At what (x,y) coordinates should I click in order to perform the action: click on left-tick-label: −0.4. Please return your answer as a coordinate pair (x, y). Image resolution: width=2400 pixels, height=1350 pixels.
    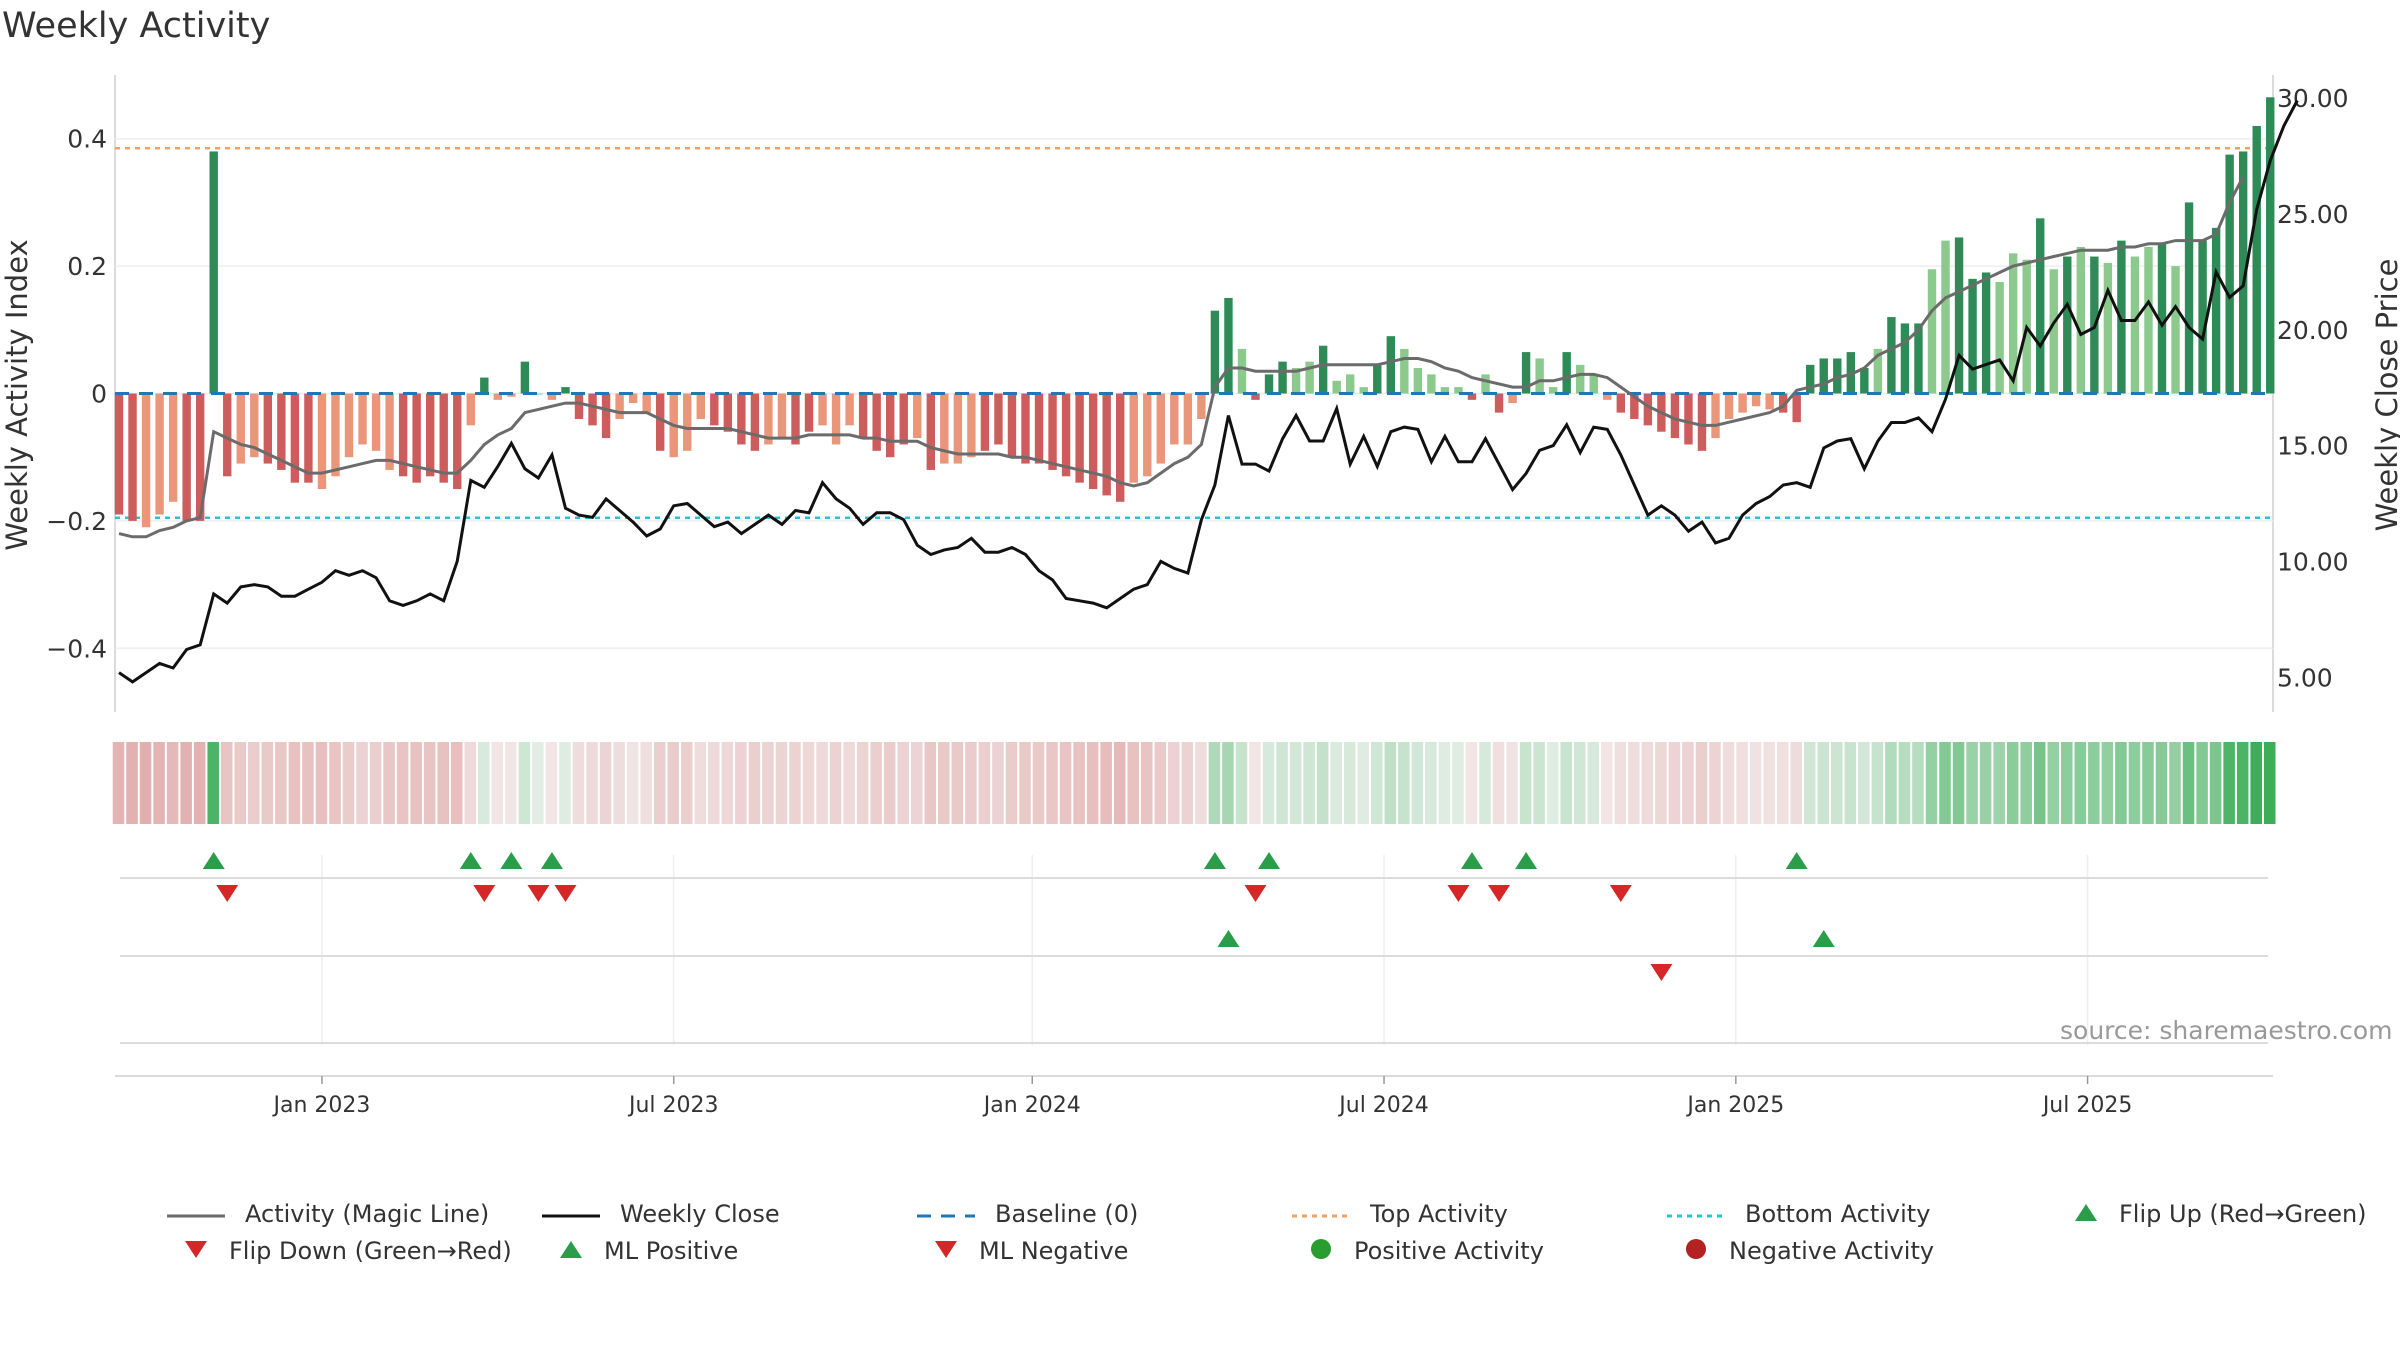
    Looking at the image, I should click on (76, 648).